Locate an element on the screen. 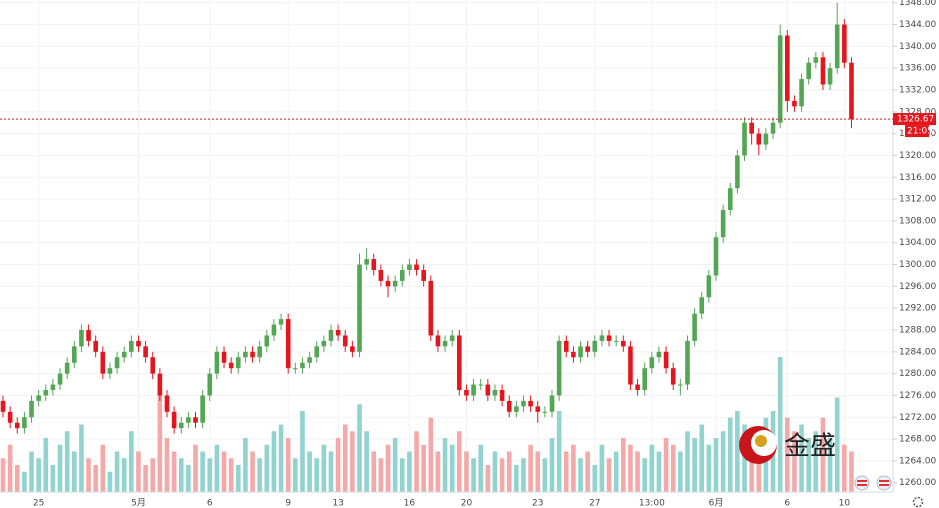  x-tick-label: 6 is located at coordinates (787, 503).